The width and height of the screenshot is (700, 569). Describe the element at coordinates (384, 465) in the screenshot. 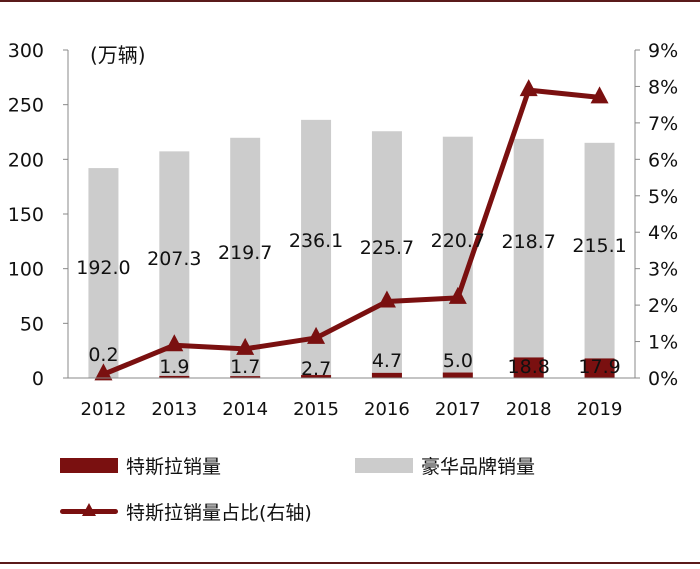

I see `legend-swatch-luxury` at that location.